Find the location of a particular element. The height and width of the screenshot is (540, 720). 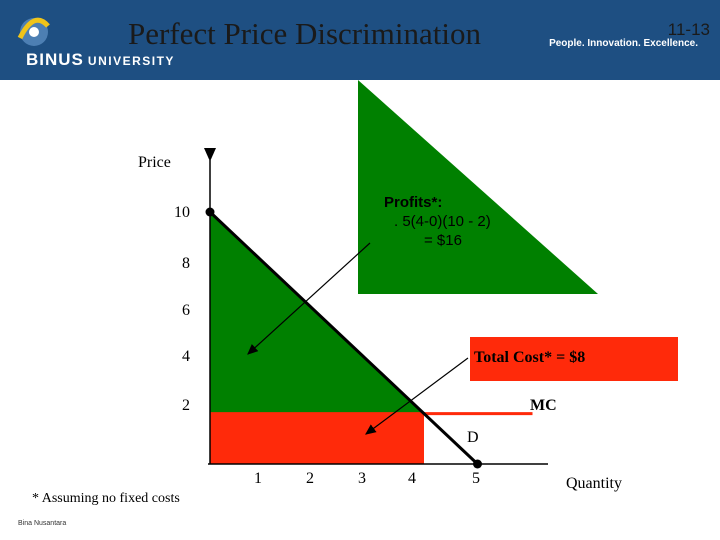

profit-label-line: . 5(4-0)(10 - 2) is located at coordinates (442, 221).